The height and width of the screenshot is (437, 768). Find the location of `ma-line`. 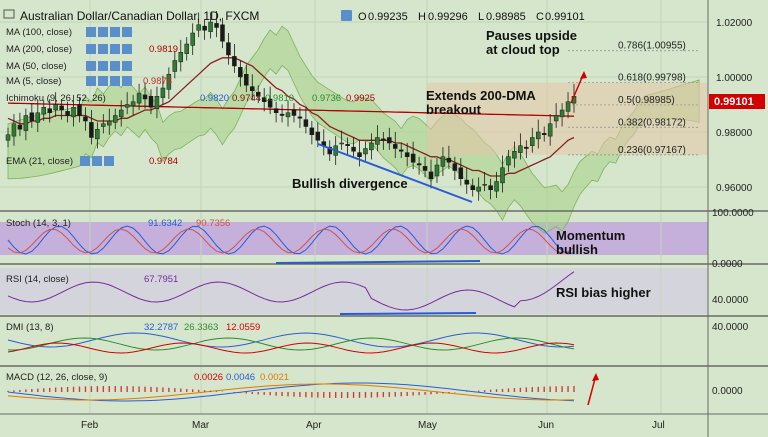

ma-line is located at coordinates (291, 109).